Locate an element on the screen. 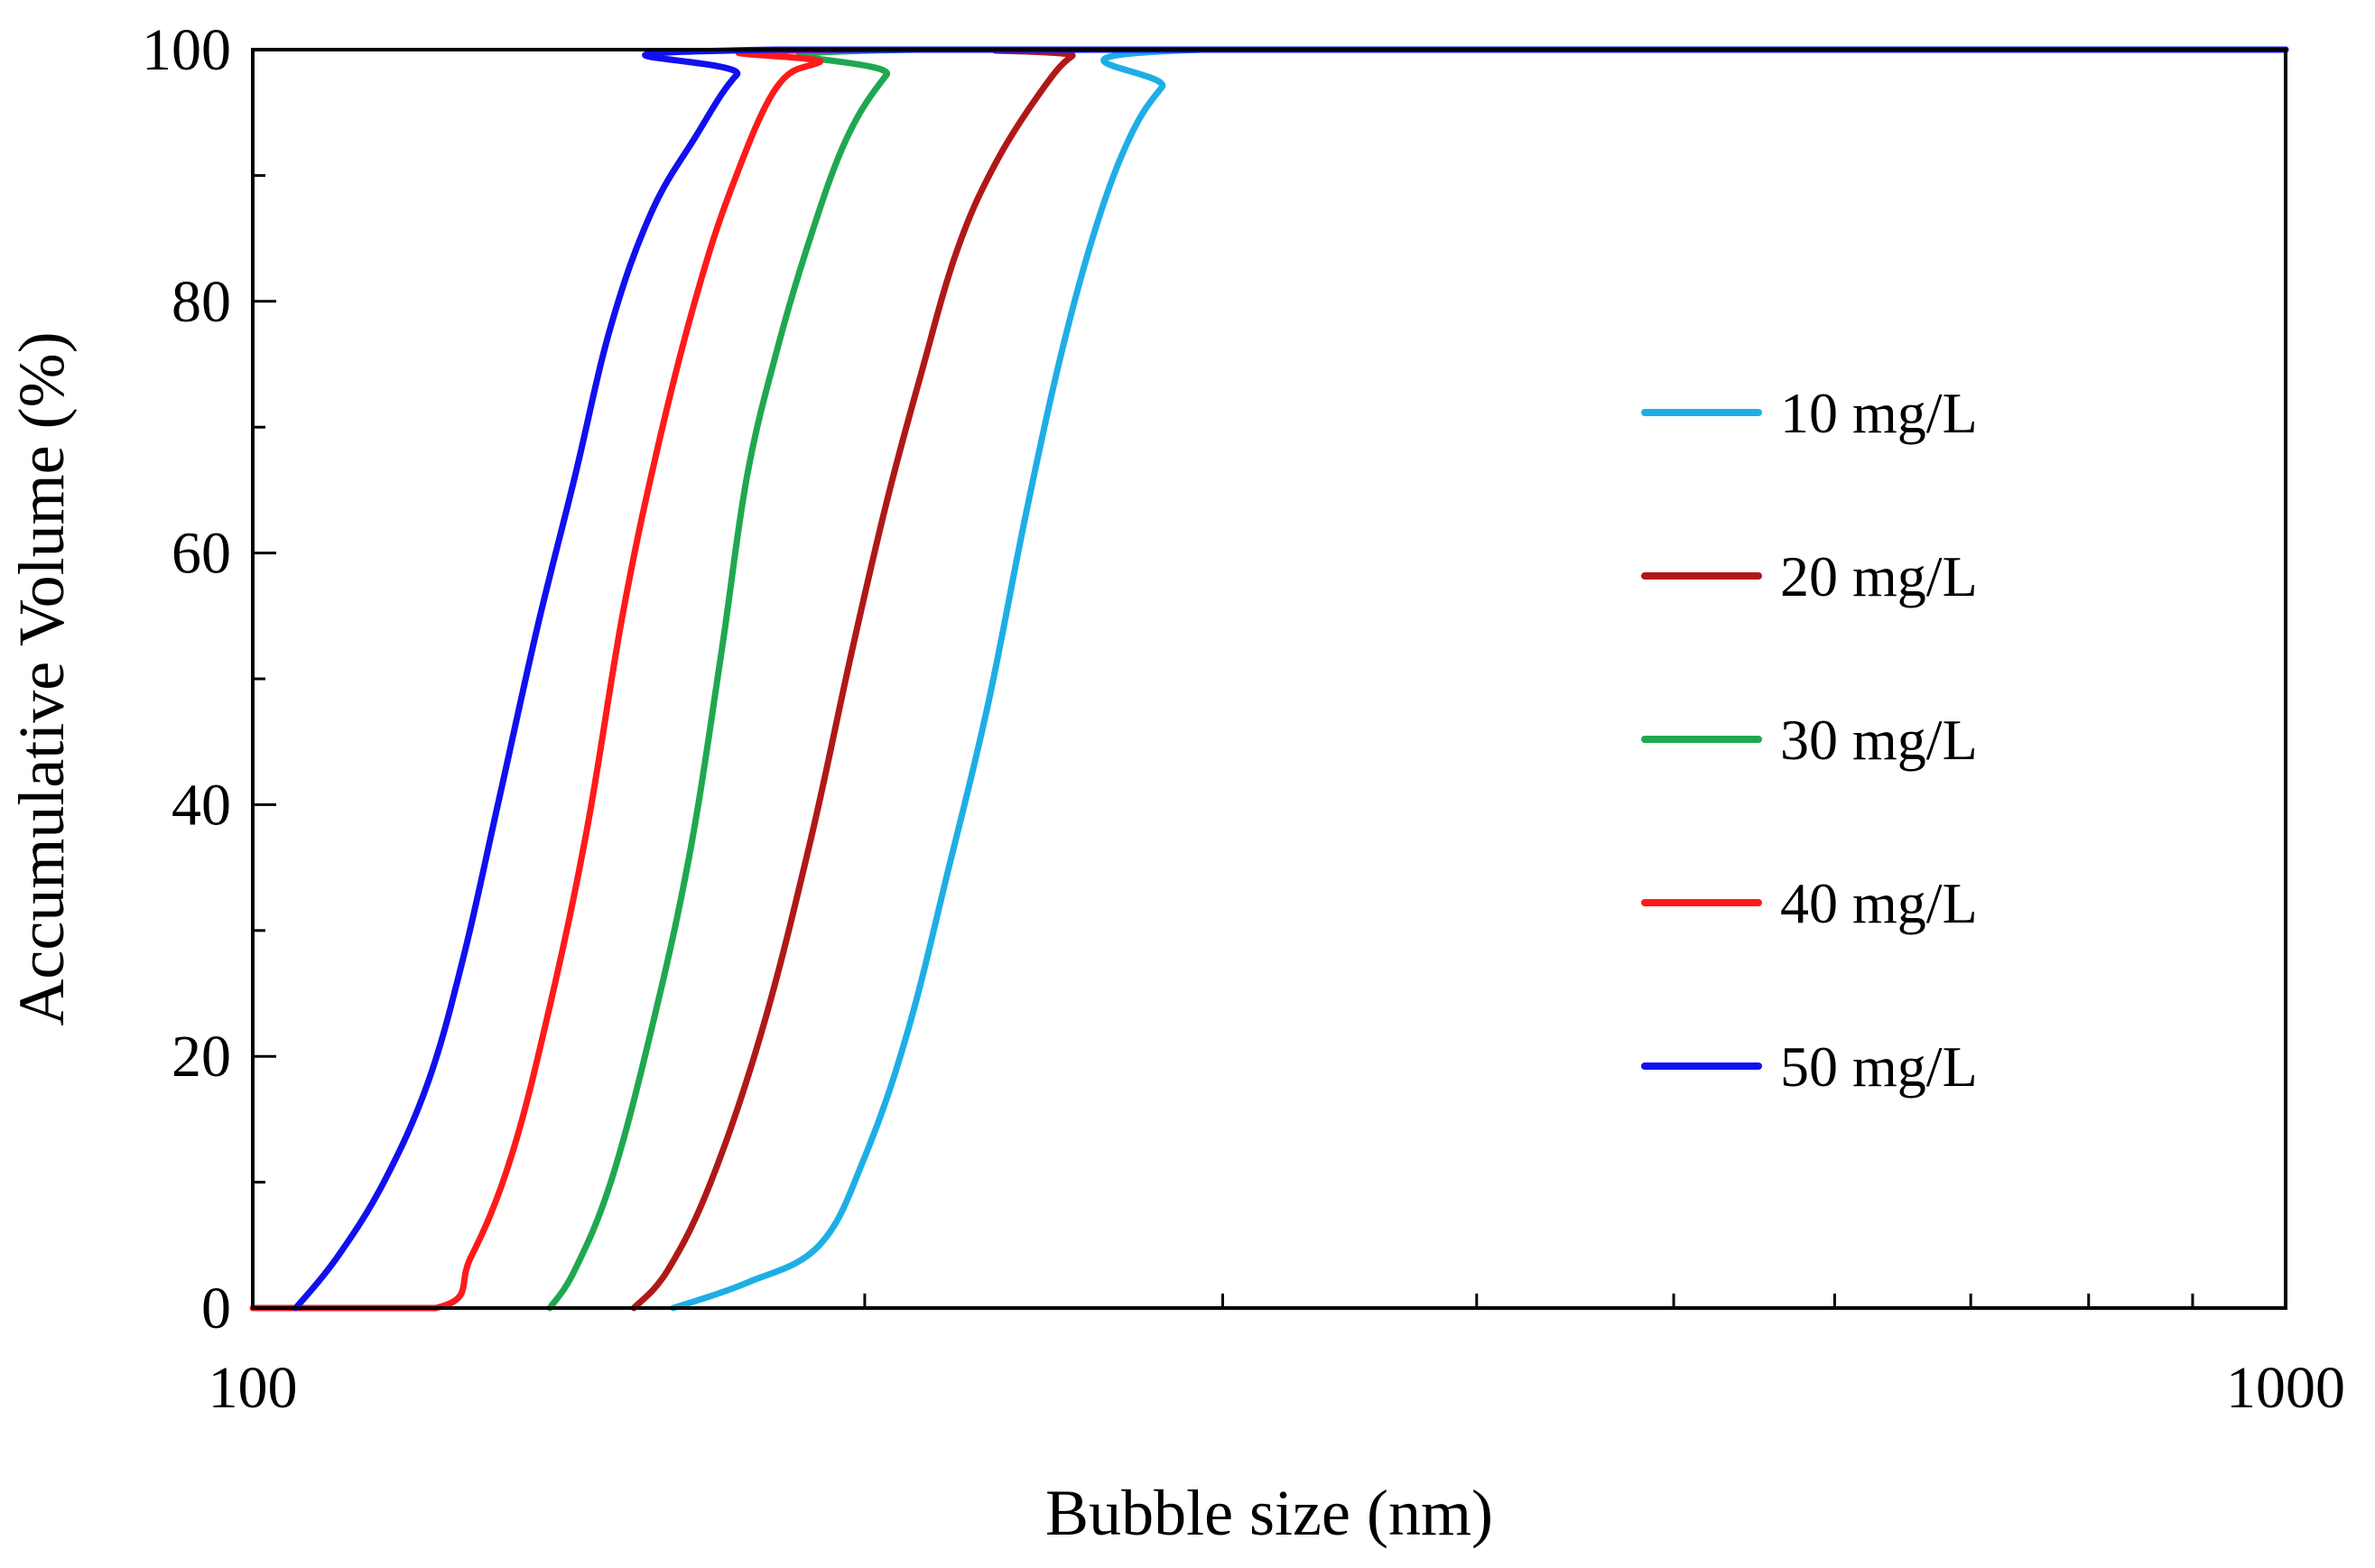 The height and width of the screenshot is (1568, 2375). legend-item: 40 mg/L is located at coordinates (1809, 903).